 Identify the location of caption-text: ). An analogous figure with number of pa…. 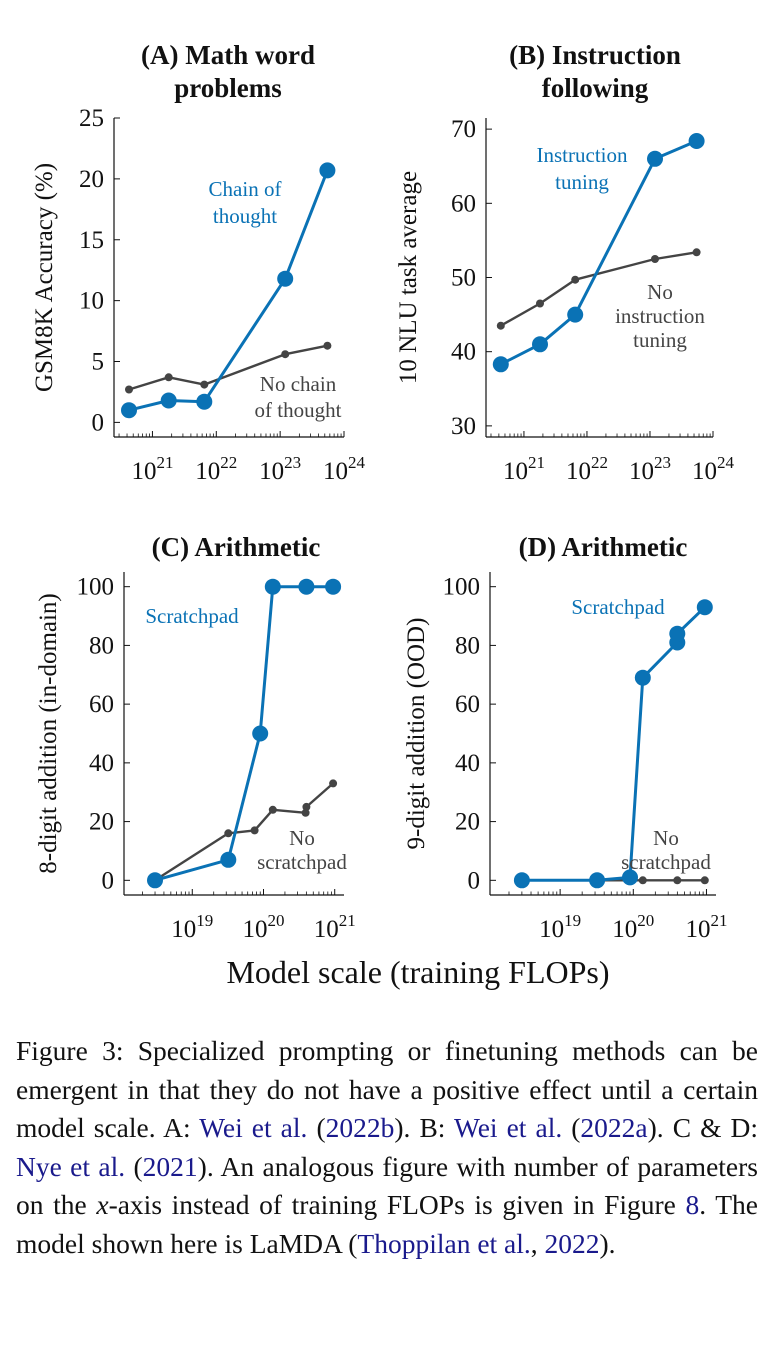
(387, 1185).